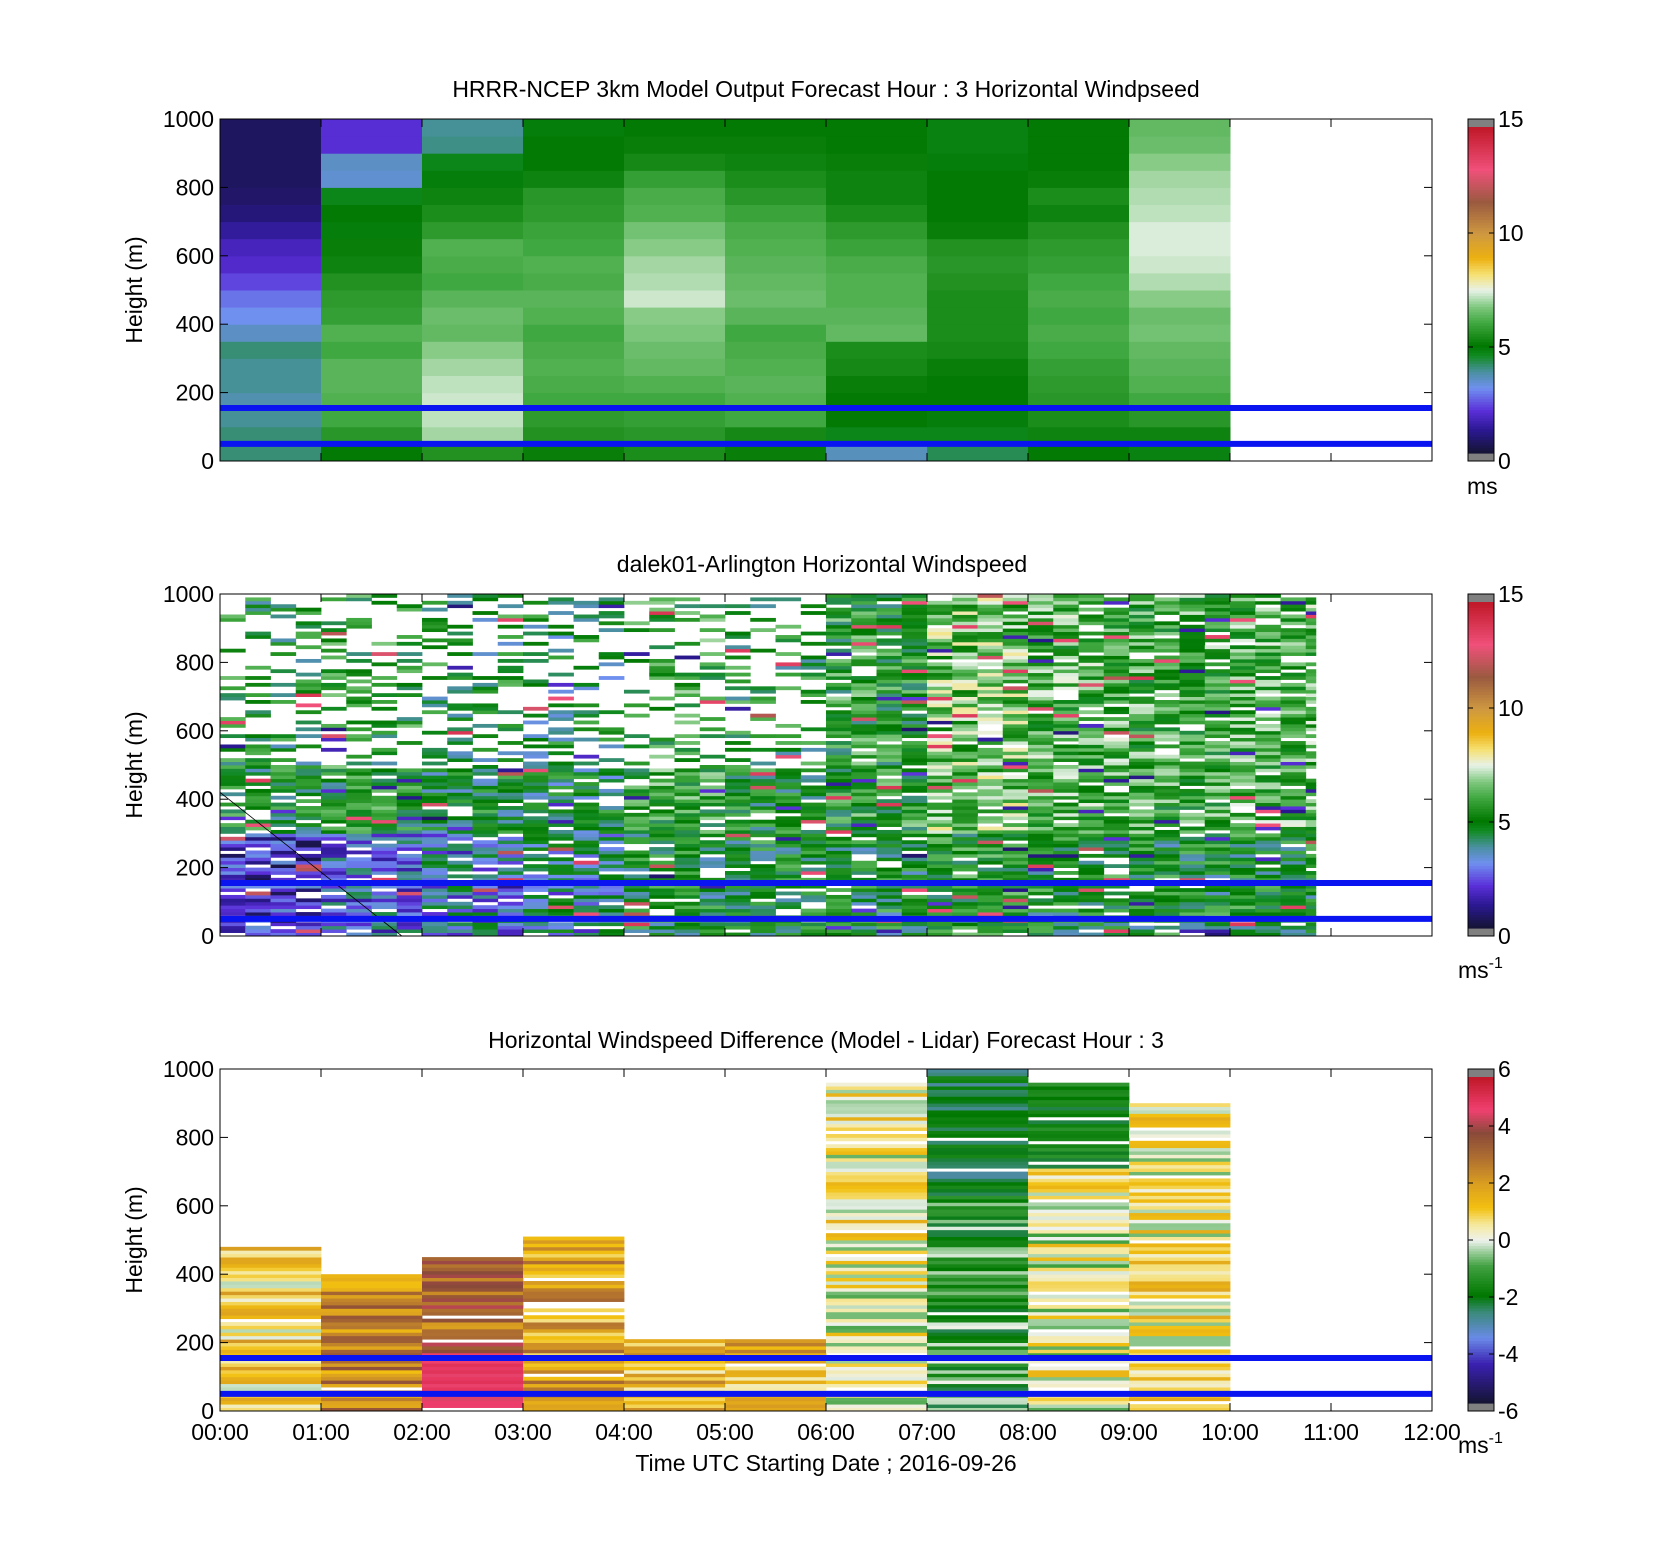 This screenshot has width=1680, height=1561. I want to click on trace-line, so click(311, 864).